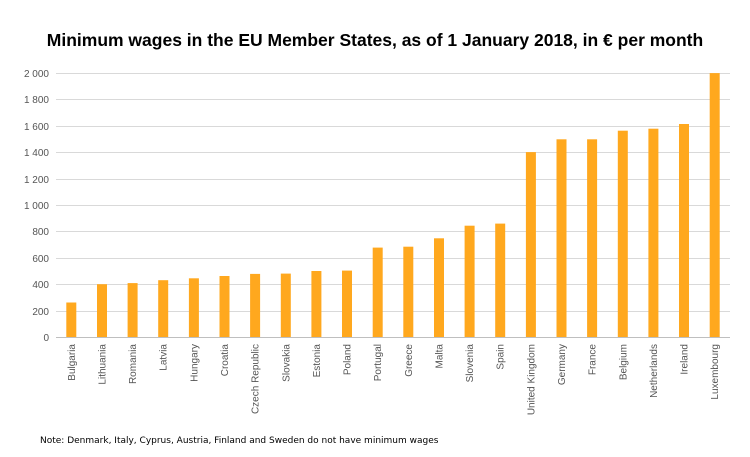 This screenshot has width=750, height=457. Describe the element at coordinates (409, 360) in the screenshot. I see `x-tick-label: Greece` at that location.